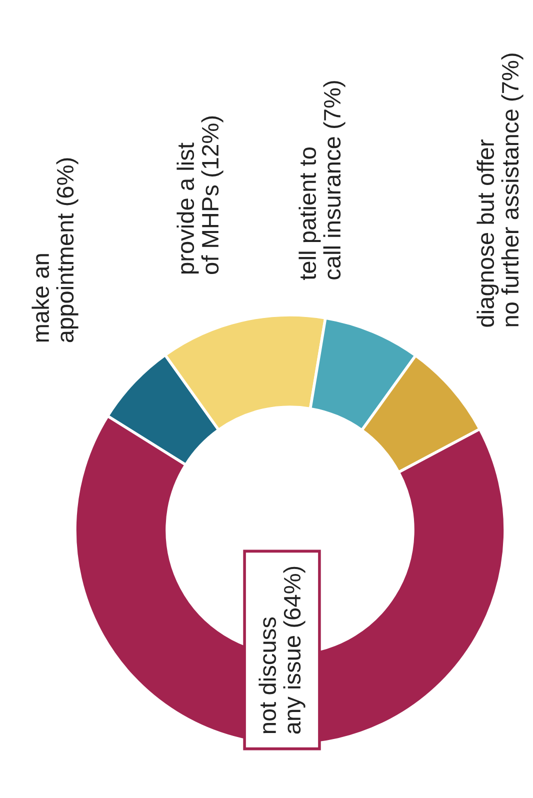 The height and width of the screenshot is (798, 533). Describe the element at coordinates (500, 190) in the screenshot. I see `slice-label: diagnose but offer no further assistance (7%)` at that location.